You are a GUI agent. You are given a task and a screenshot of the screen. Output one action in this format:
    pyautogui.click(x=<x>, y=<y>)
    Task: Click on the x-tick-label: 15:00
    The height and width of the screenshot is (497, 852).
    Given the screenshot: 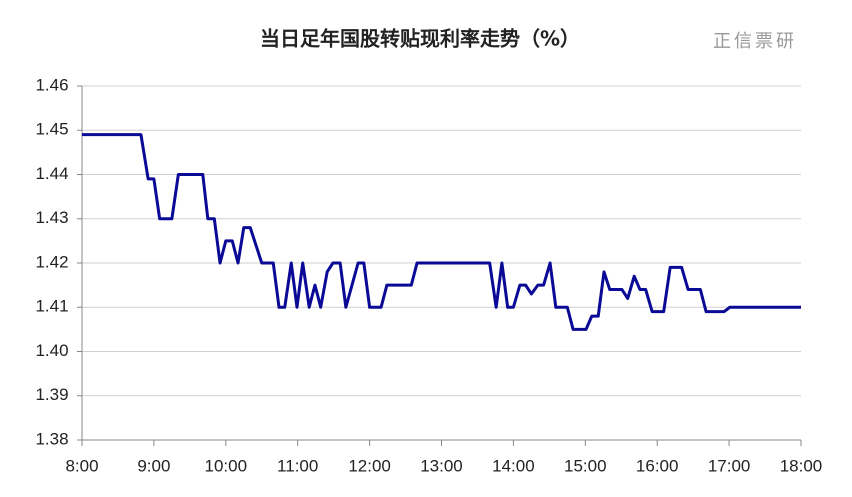 What is the action you would take?
    pyautogui.click(x=585, y=465)
    